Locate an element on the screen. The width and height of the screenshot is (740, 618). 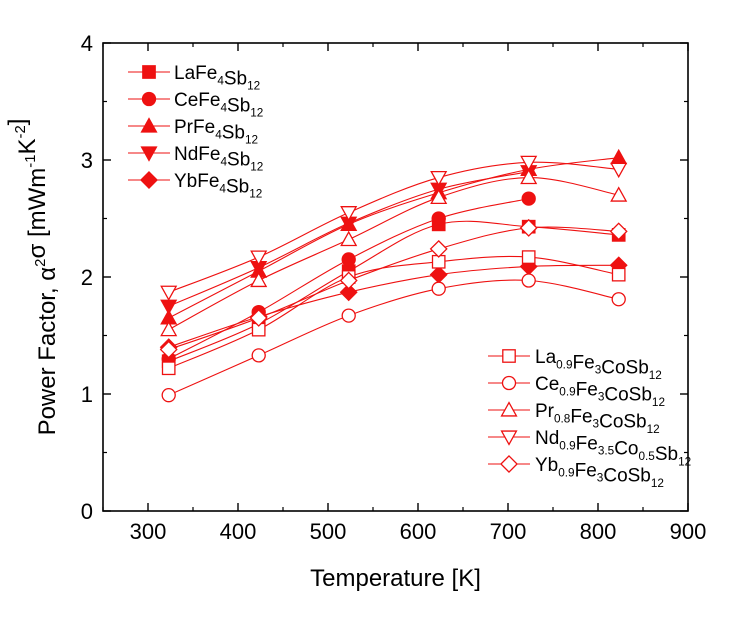
y-tick-label: 0 is located at coordinates (87, 511).